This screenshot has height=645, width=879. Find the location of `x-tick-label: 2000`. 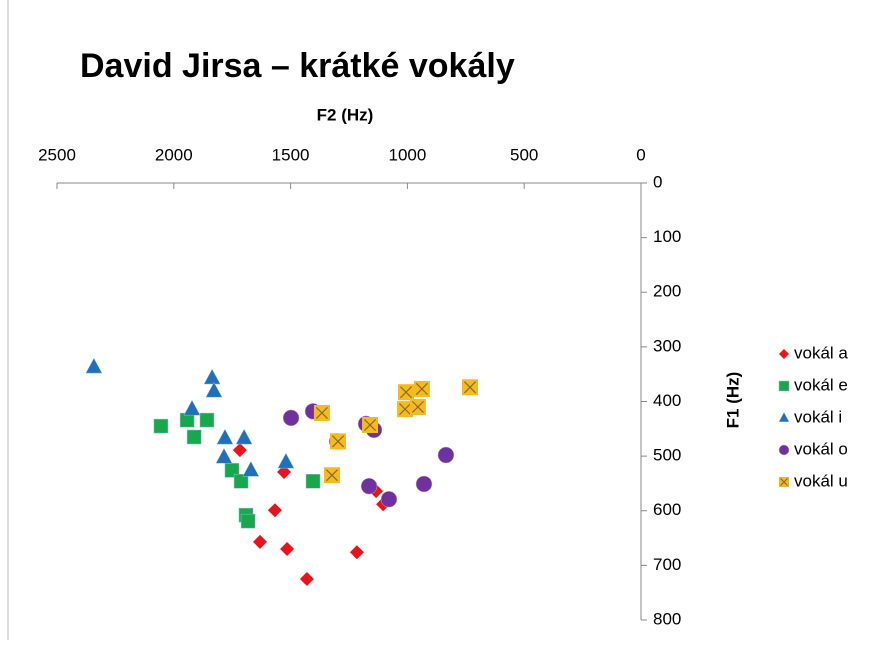

x-tick-label: 2000 is located at coordinates (174, 154).